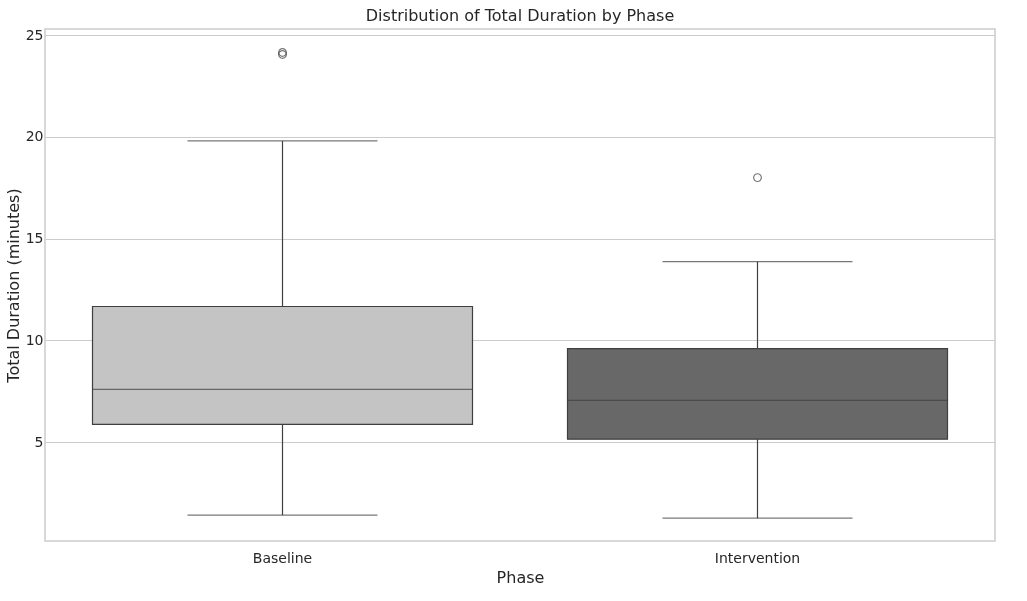 This screenshot has width=1027, height=601. I want to click on y-tick-label: 25, so click(34, 34).